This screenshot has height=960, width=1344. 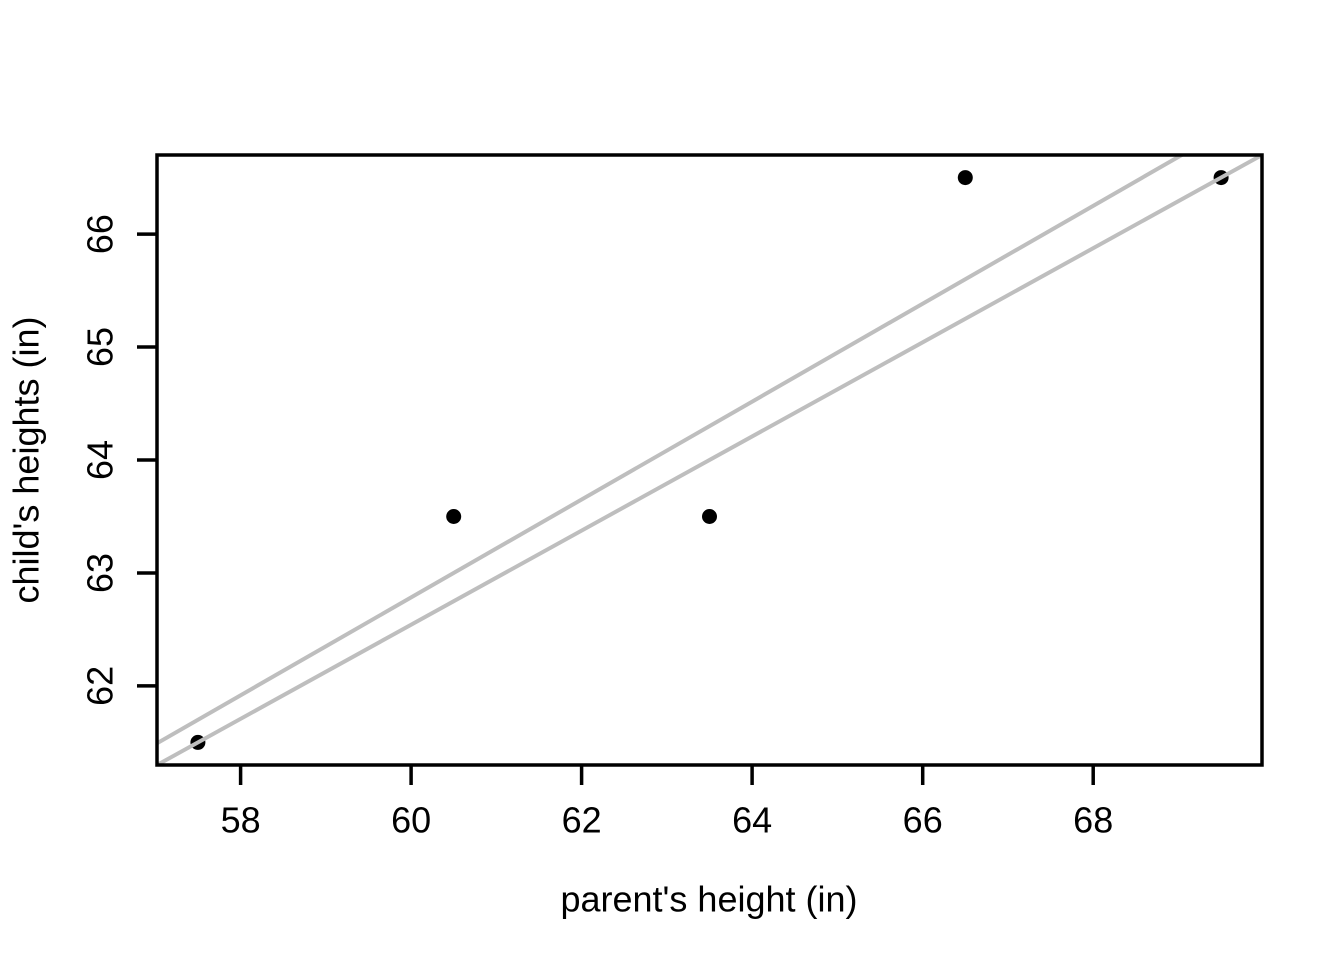 I want to click on x-tick-label: 66, so click(x=923, y=820).